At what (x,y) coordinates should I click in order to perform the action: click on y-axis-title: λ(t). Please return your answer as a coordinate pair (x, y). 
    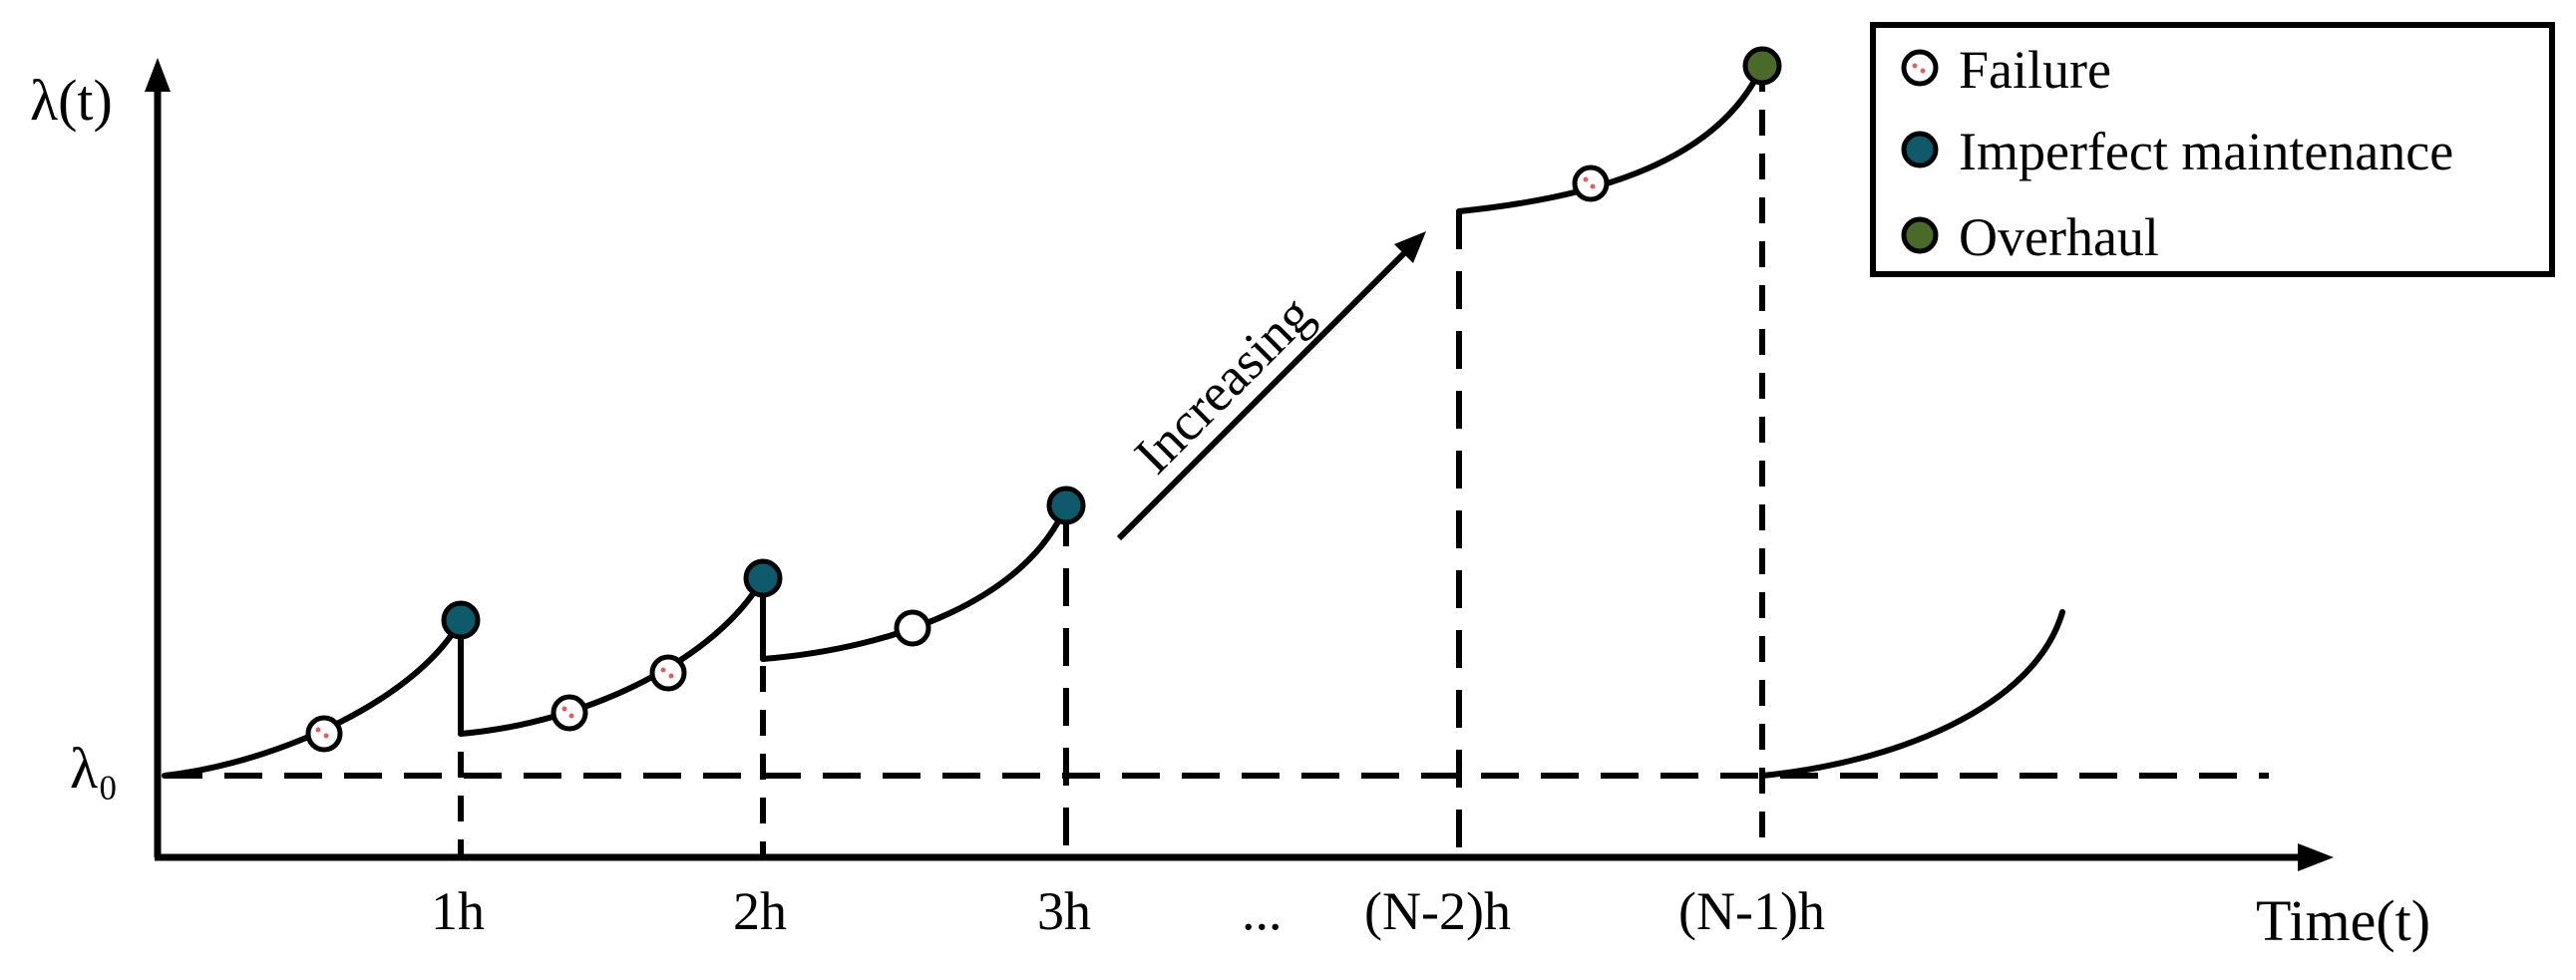
    Looking at the image, I should click on (71, 100).